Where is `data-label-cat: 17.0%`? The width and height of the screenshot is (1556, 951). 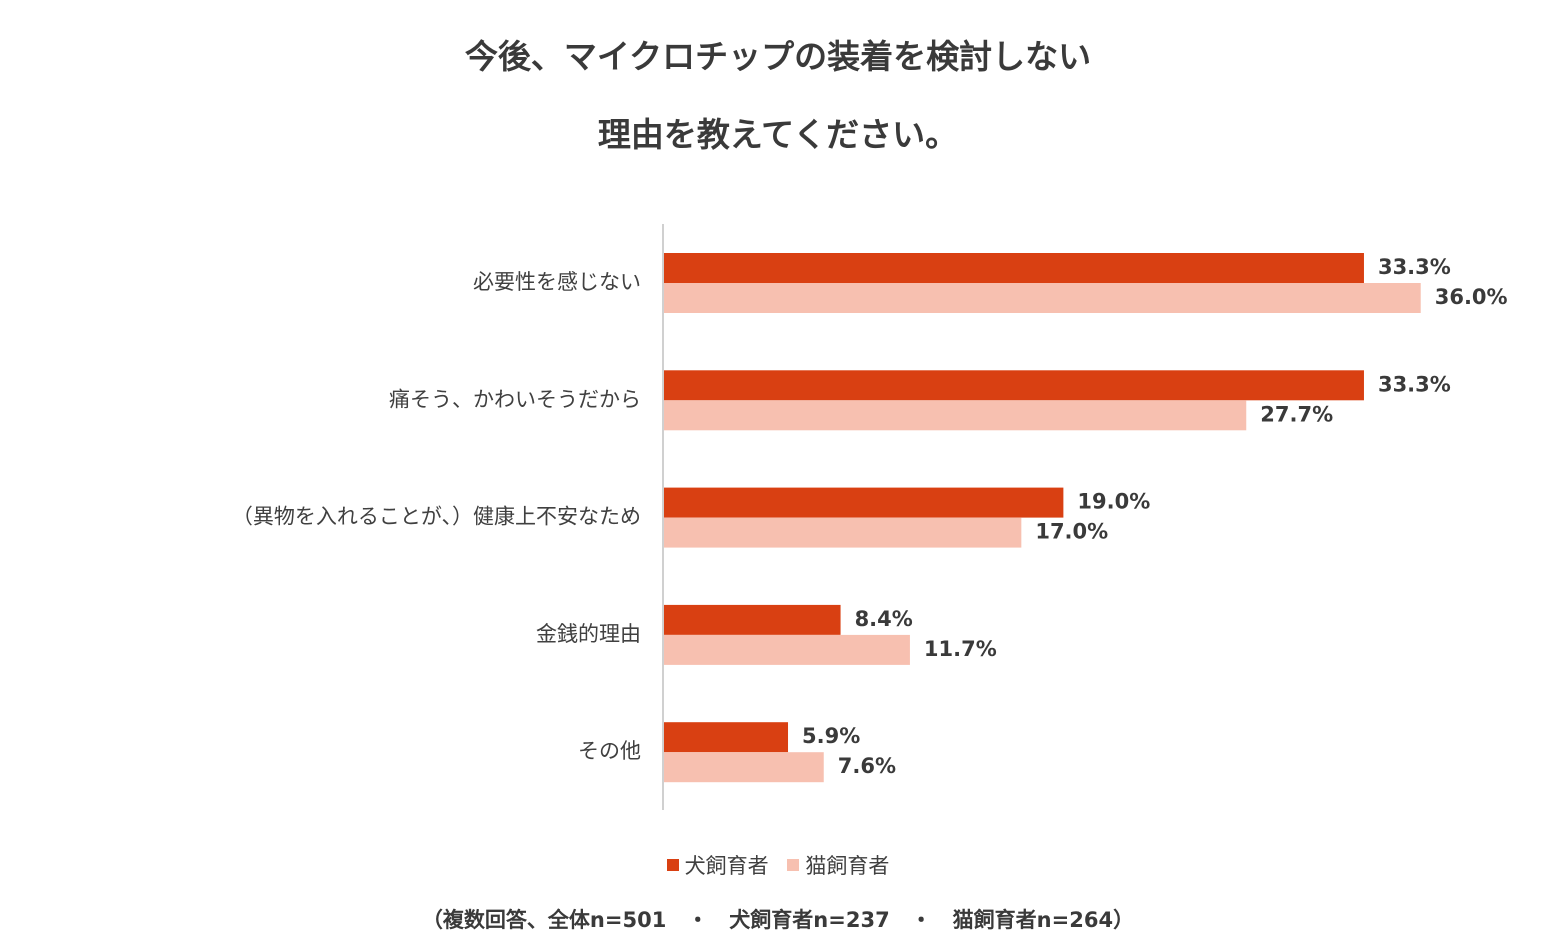 data-label-cat: 17.0% is located at coordinates (1071, 532).